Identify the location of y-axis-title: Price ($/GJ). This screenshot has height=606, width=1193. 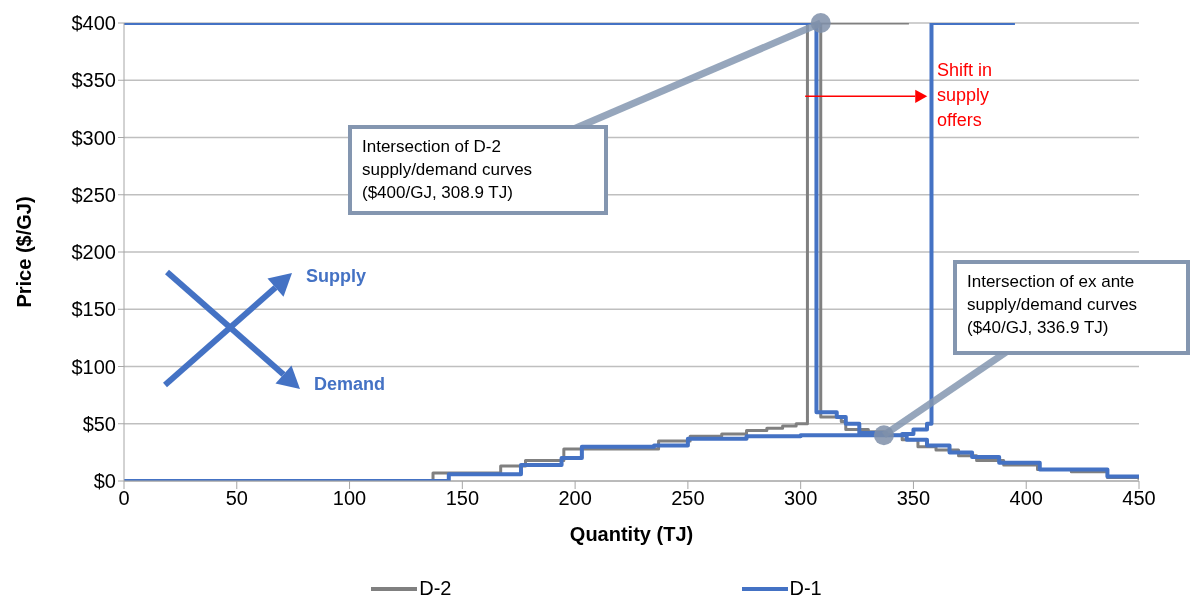
(24, 252).